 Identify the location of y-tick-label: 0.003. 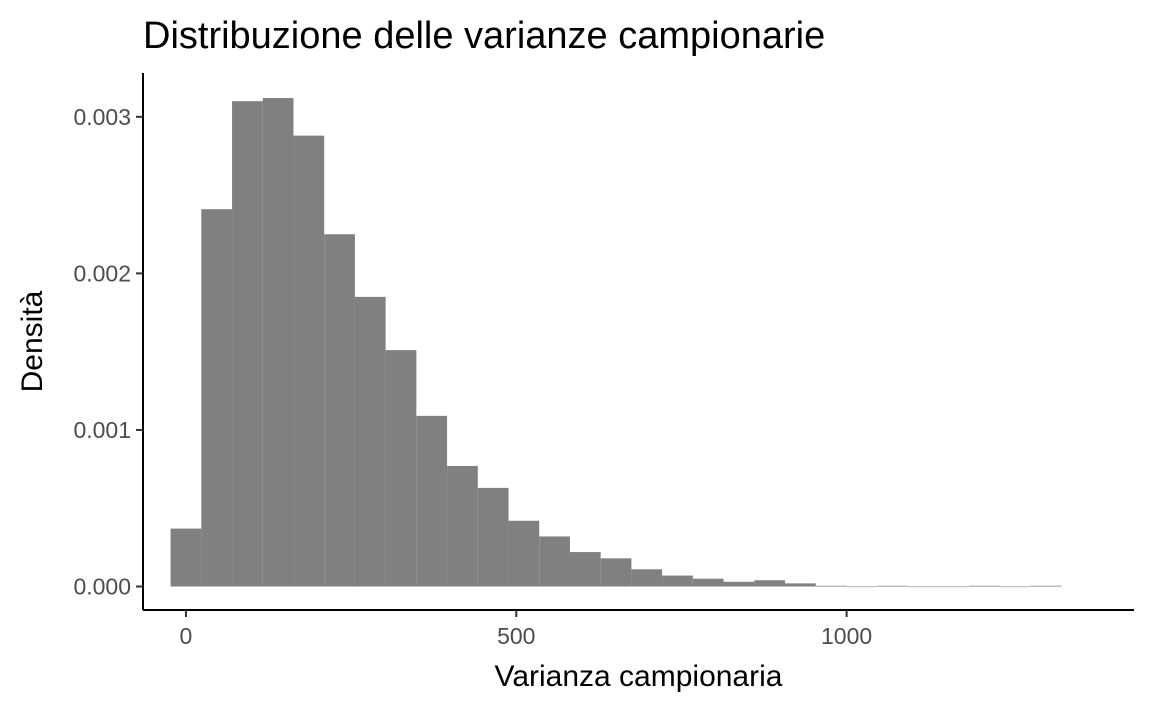
(102, 117).